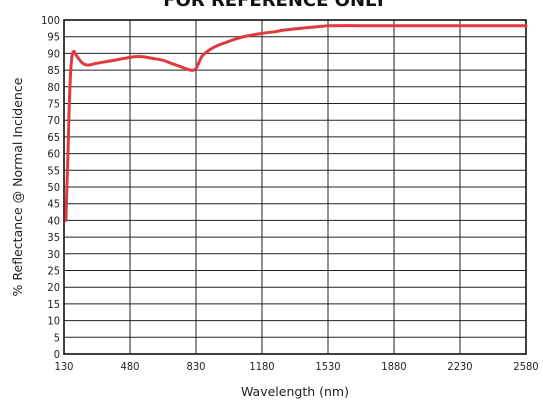  Describe the element at coordinates (53, 70) in the screenshot. I see `y-tick-label-85: 85` at that location.